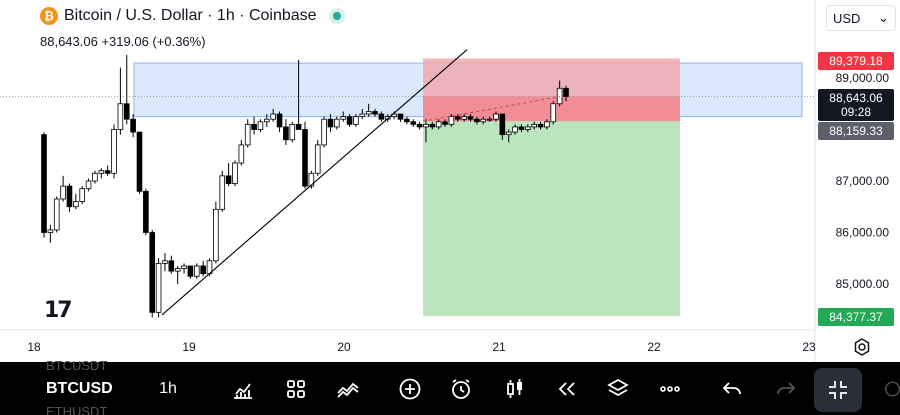 The width and height of the screenshot is (900, 415). Describe the element at coordinates (891, 388) in the screenshot. I see `hint-icon` at that location.